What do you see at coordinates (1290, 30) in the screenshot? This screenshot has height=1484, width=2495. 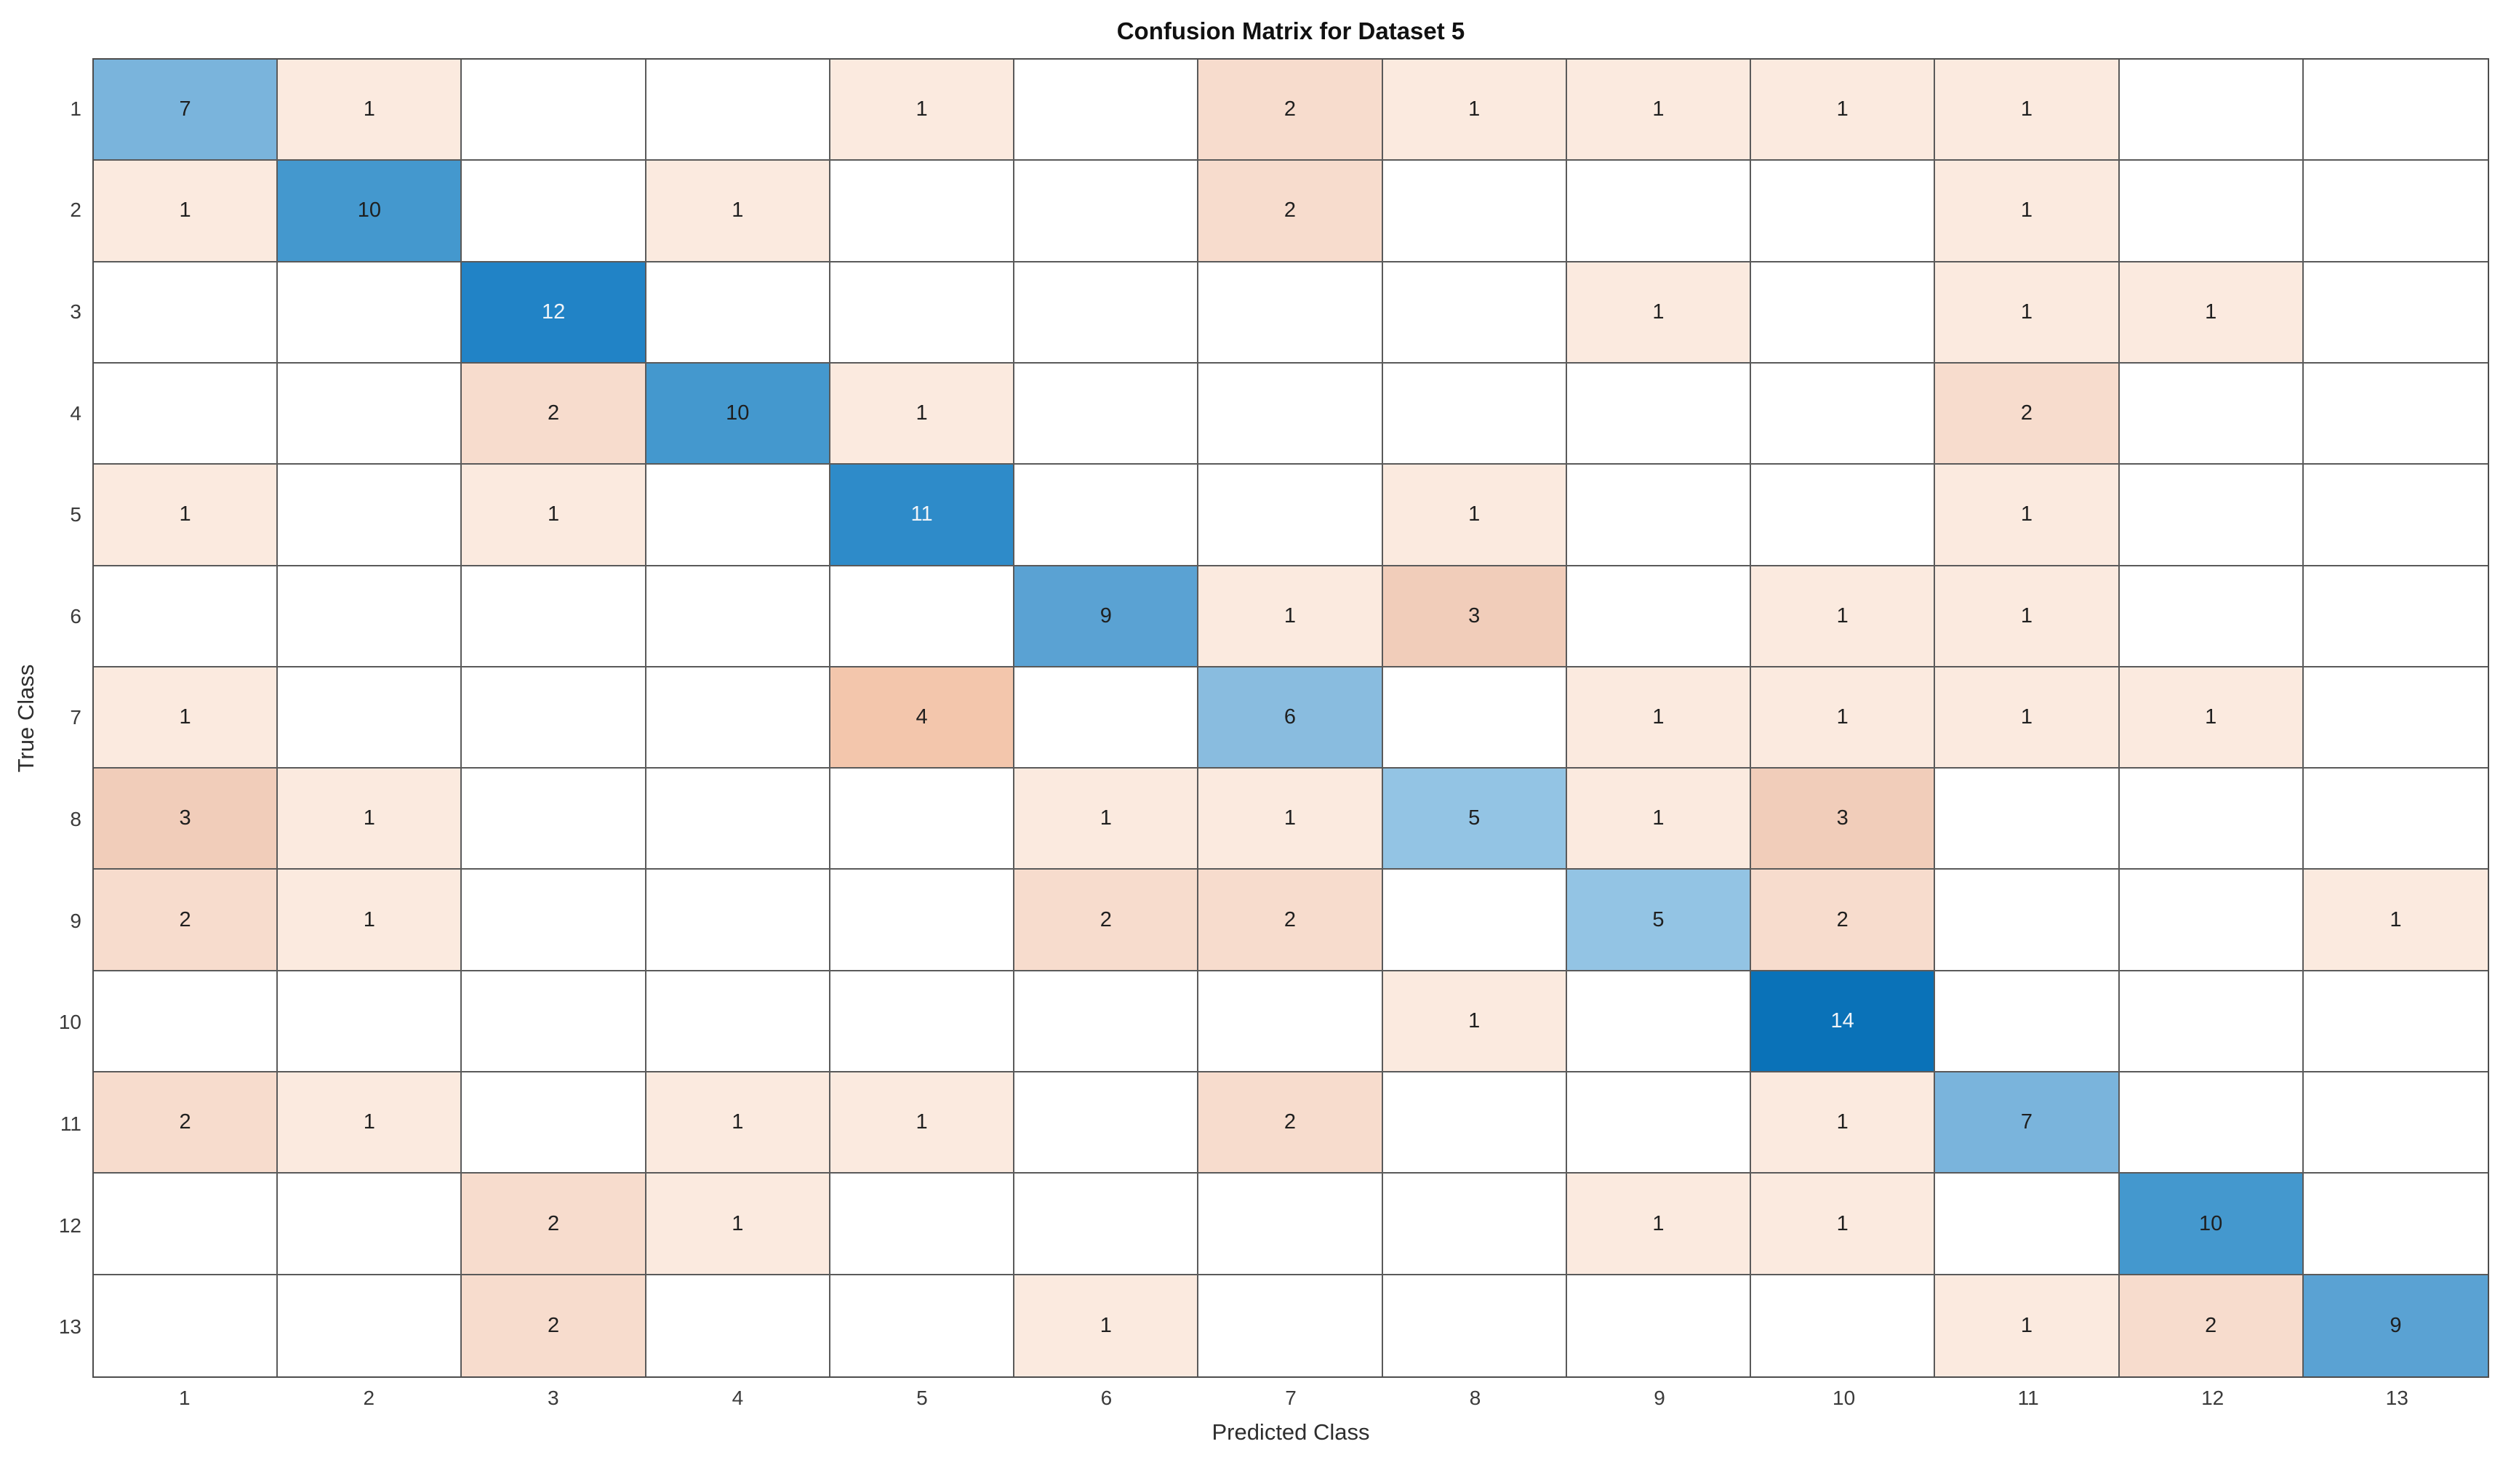 I see `chart-title: Confusion Matrix for Dataset 5` at bounding box center [1290, 30].